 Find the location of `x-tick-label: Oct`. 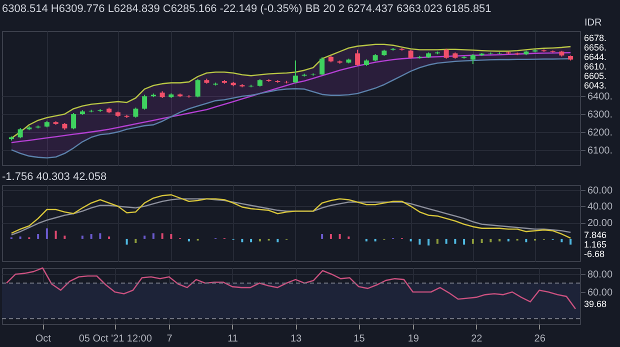

x-tick-label: Oct is located at coordinates (43, 339).